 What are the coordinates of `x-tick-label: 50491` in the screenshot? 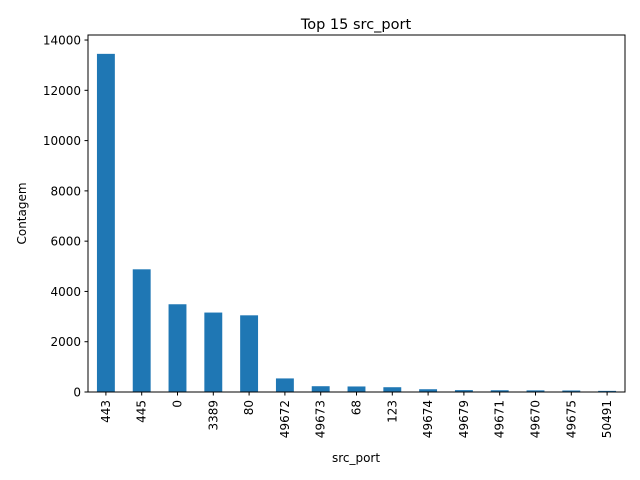 It's located at (607, 419).